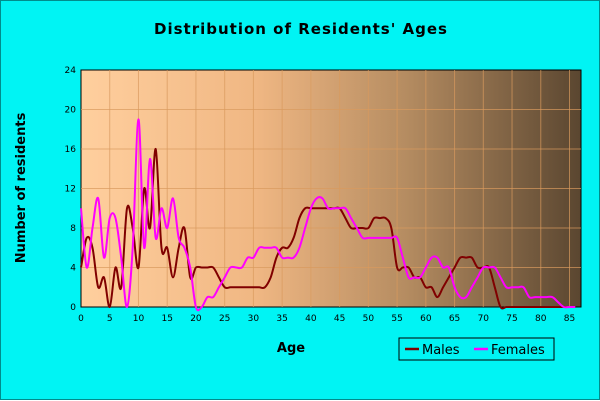  Describe the element at coordinates (541, 319) in the screenshot. I see `x-tick-label: 80` at that location.